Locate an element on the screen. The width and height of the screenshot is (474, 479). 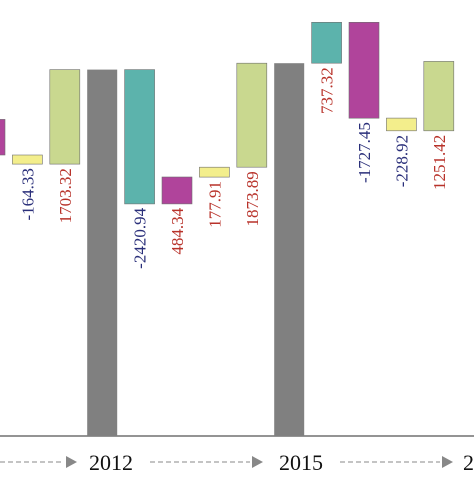
bar-b7 is located at coordinates (214, 172).